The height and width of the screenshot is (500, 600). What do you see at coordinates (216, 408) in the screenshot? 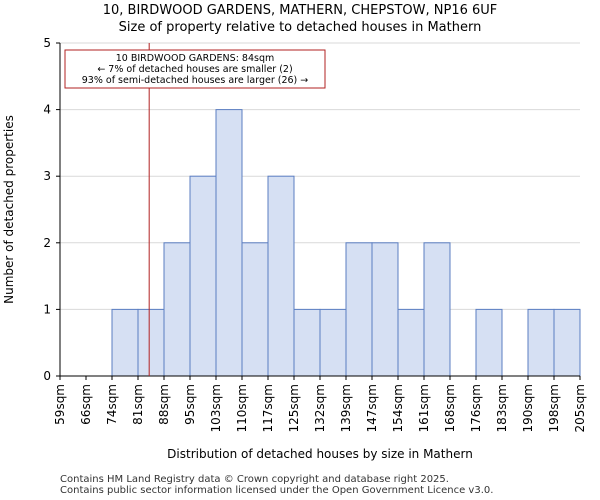
I see `x-tick-label: 103sqm` at bounding box center [216, 408].